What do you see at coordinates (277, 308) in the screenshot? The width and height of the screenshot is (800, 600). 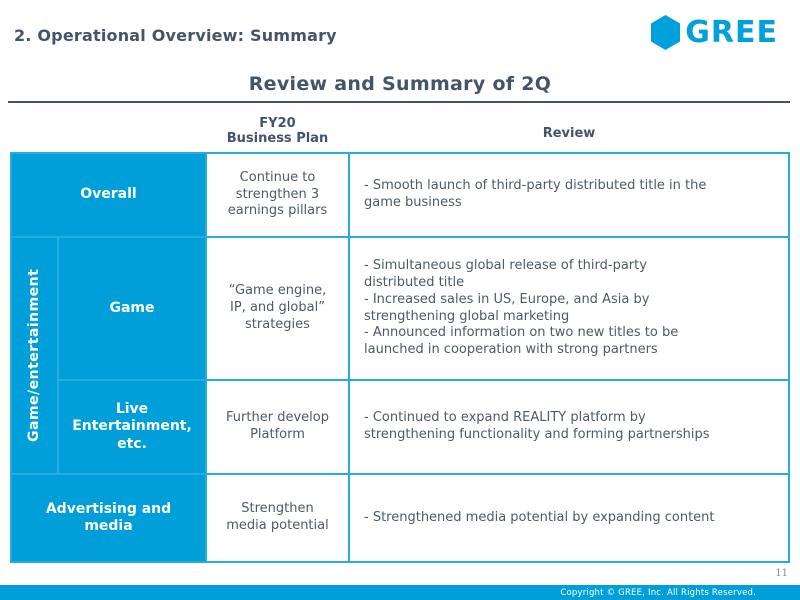 I see `plan-cell-game: “Game engine, IP, and global” strategies` at bounding box center [277, 308].